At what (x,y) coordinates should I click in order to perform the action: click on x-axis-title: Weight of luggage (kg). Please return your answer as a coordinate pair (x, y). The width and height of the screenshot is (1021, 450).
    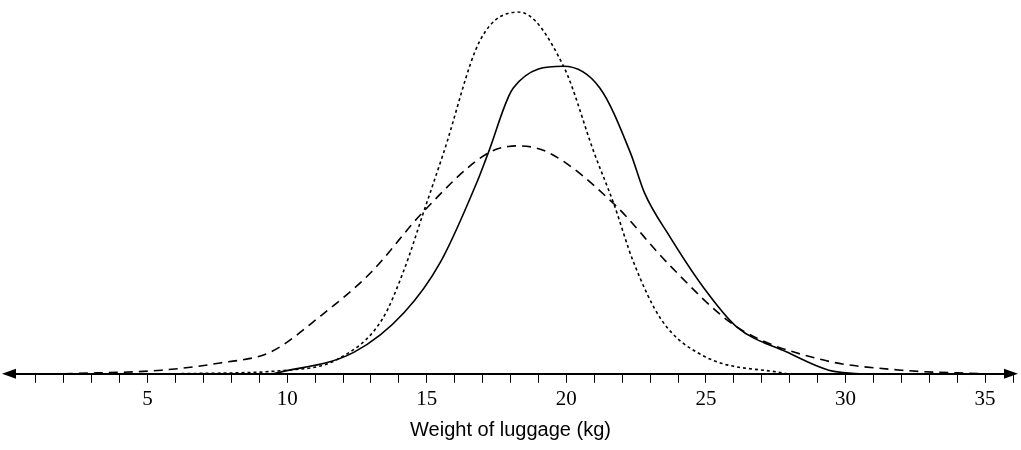
    Looking at the image, I should click on (510, 428).